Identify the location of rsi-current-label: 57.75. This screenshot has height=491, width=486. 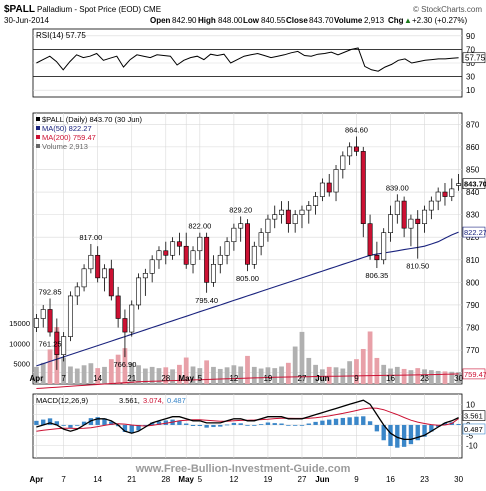
(475, 58).